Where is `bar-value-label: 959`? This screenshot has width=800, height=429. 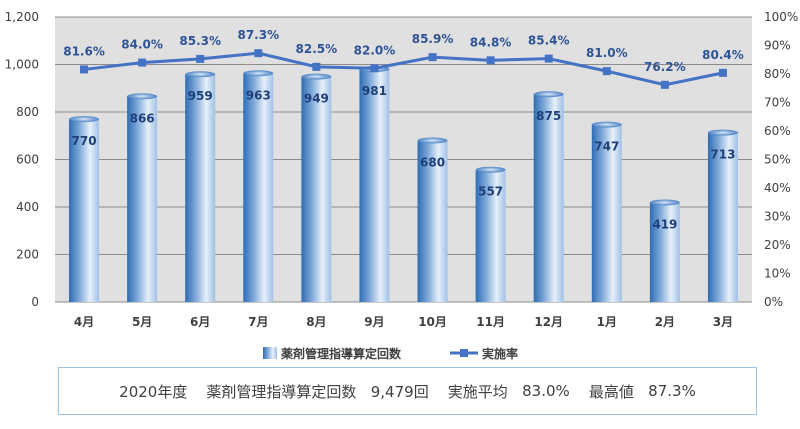 bar-value-label: 959 is located at coordinates (200, 96).